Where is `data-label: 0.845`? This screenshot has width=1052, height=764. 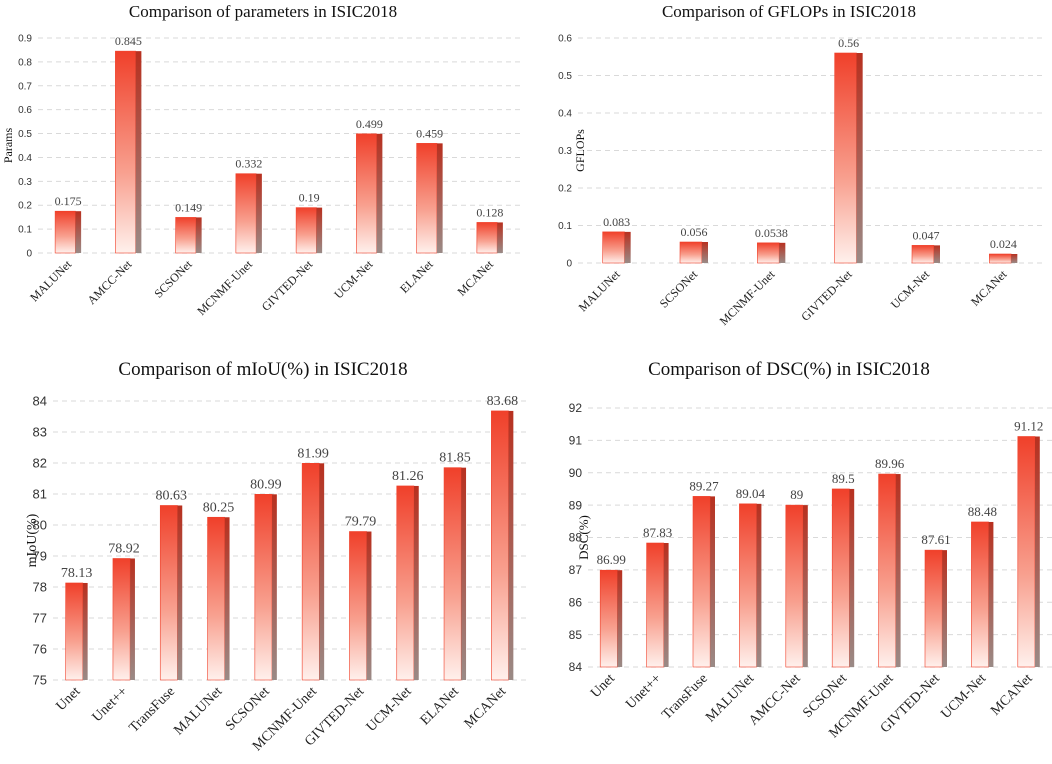
data-label: 0.845 is located at coordinates (128, 41).